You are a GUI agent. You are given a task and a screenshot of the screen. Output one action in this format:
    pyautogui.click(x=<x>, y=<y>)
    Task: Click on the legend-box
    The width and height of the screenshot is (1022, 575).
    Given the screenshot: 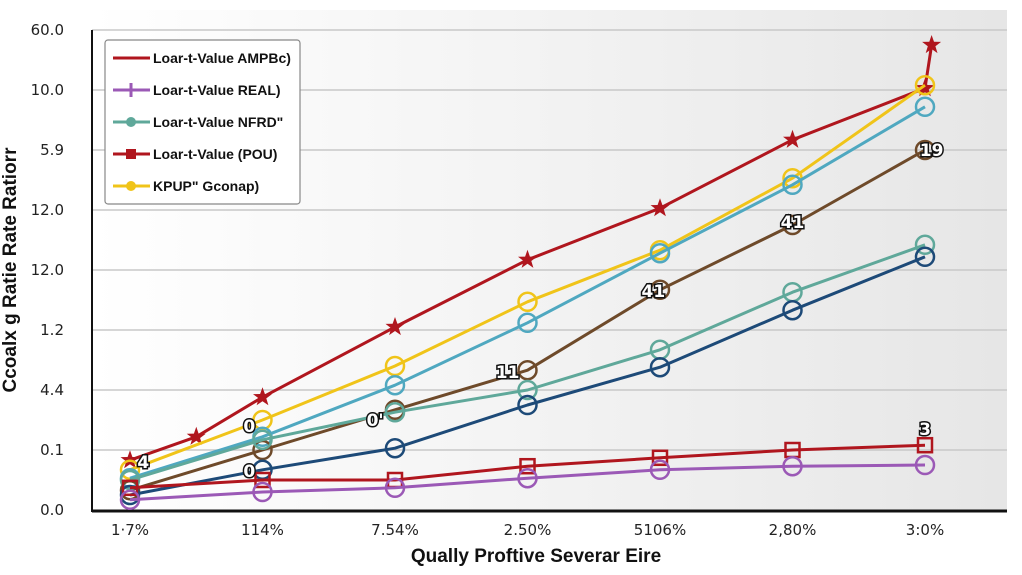 What is the action you would take?
    pyautogui.click(x=202, y=122)
    